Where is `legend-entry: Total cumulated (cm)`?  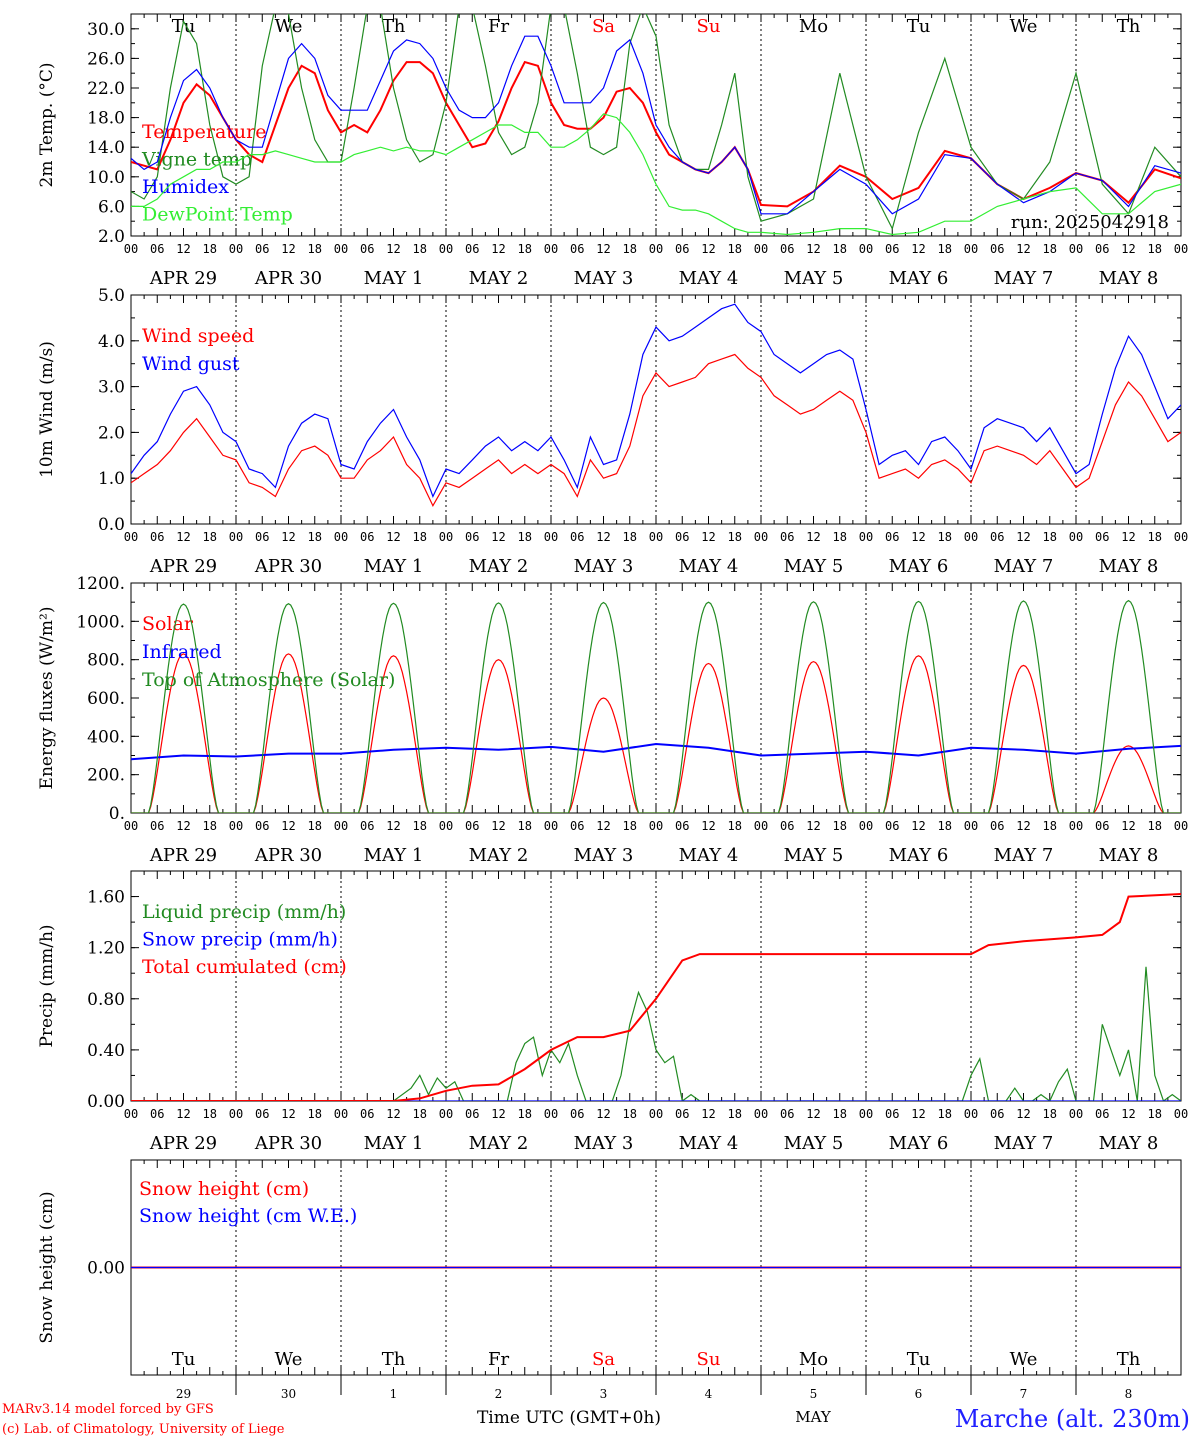
legend-entry: Total cumulated (cm) is located at coordinates (244, 967).